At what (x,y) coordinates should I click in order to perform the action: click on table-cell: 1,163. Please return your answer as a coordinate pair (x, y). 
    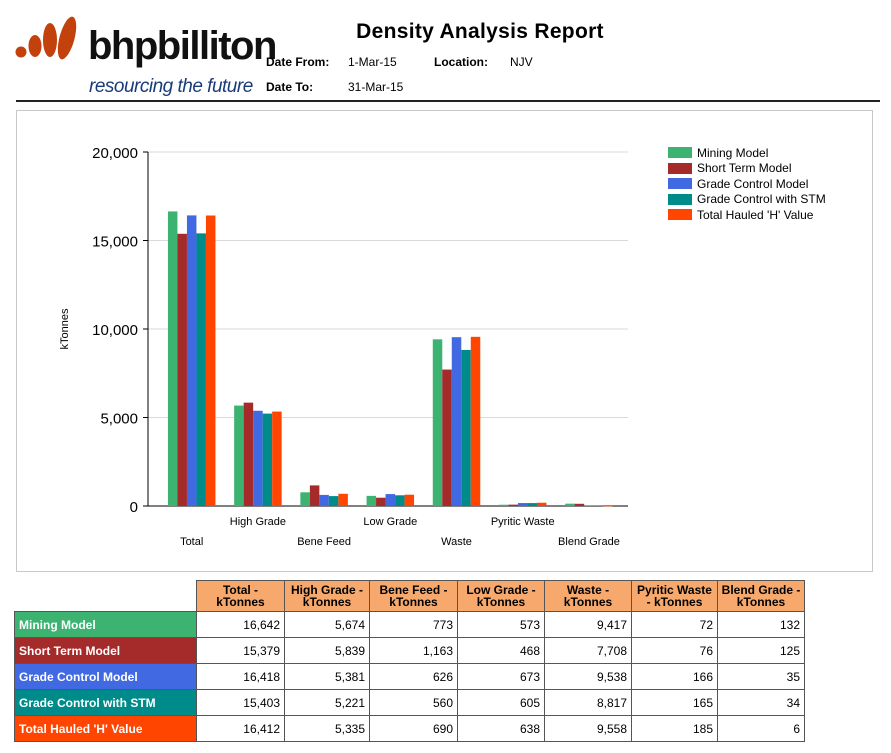
    Looking at the image, I should click on (413, 650).